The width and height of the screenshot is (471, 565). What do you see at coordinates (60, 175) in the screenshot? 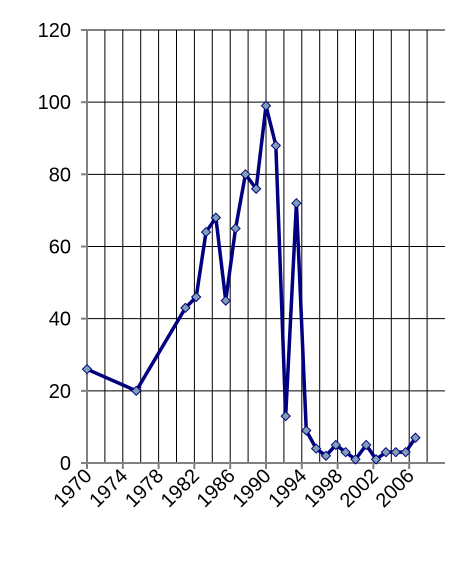
I see `y-tick-label: 80` at bounding box center [60, 175].